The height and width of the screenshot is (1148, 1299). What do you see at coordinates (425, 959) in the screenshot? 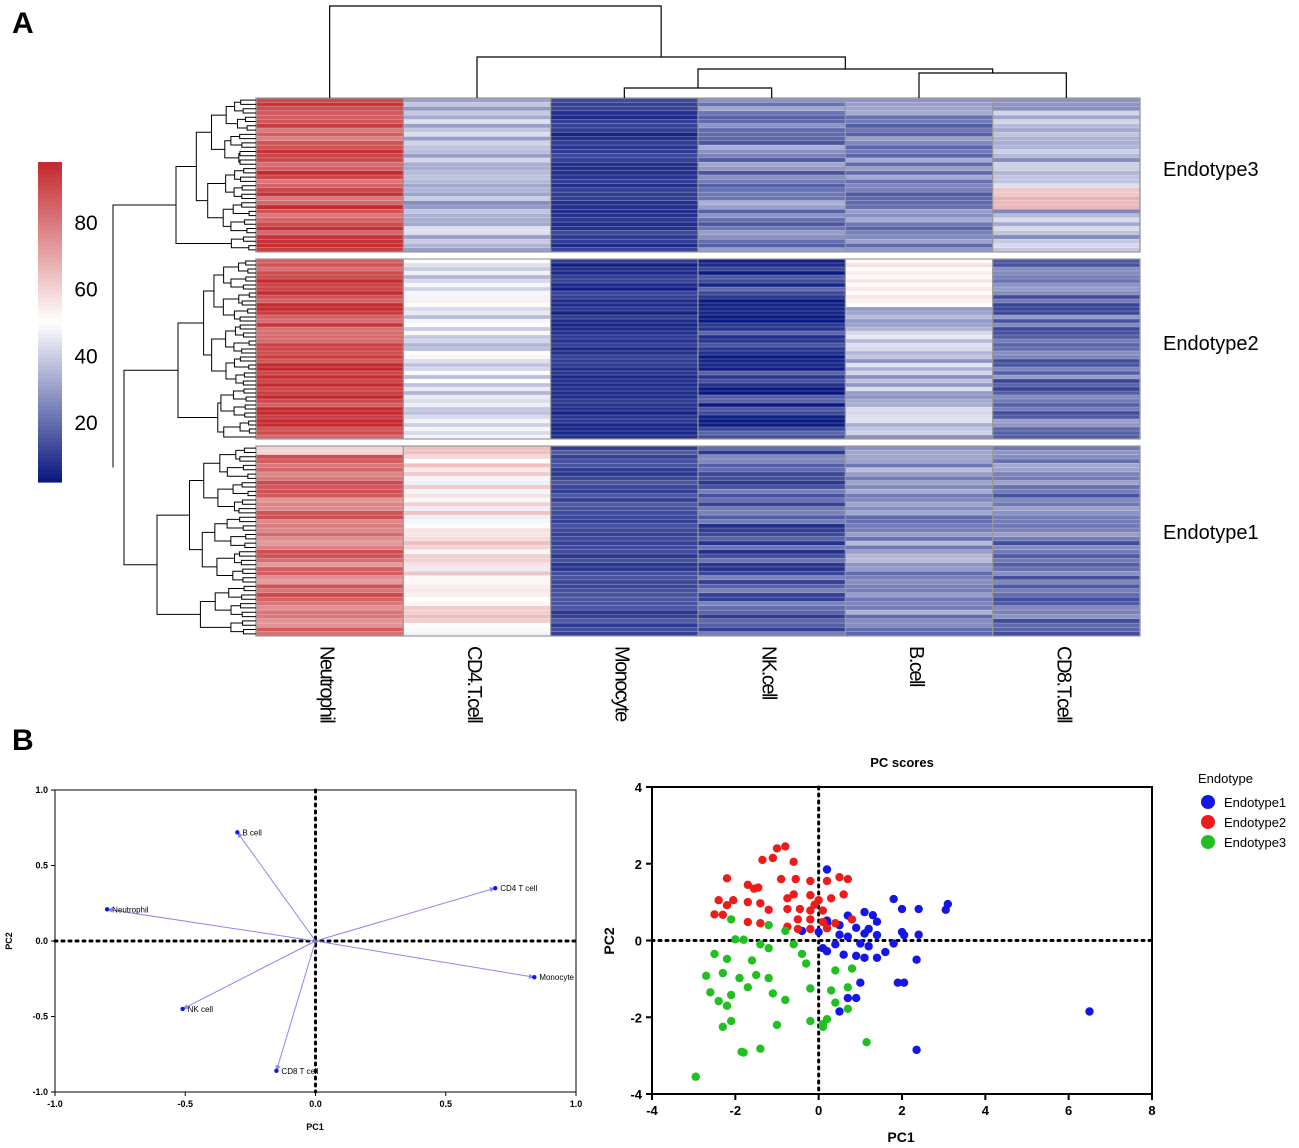
I see `loading-vector` at bounding box center [425, 959].